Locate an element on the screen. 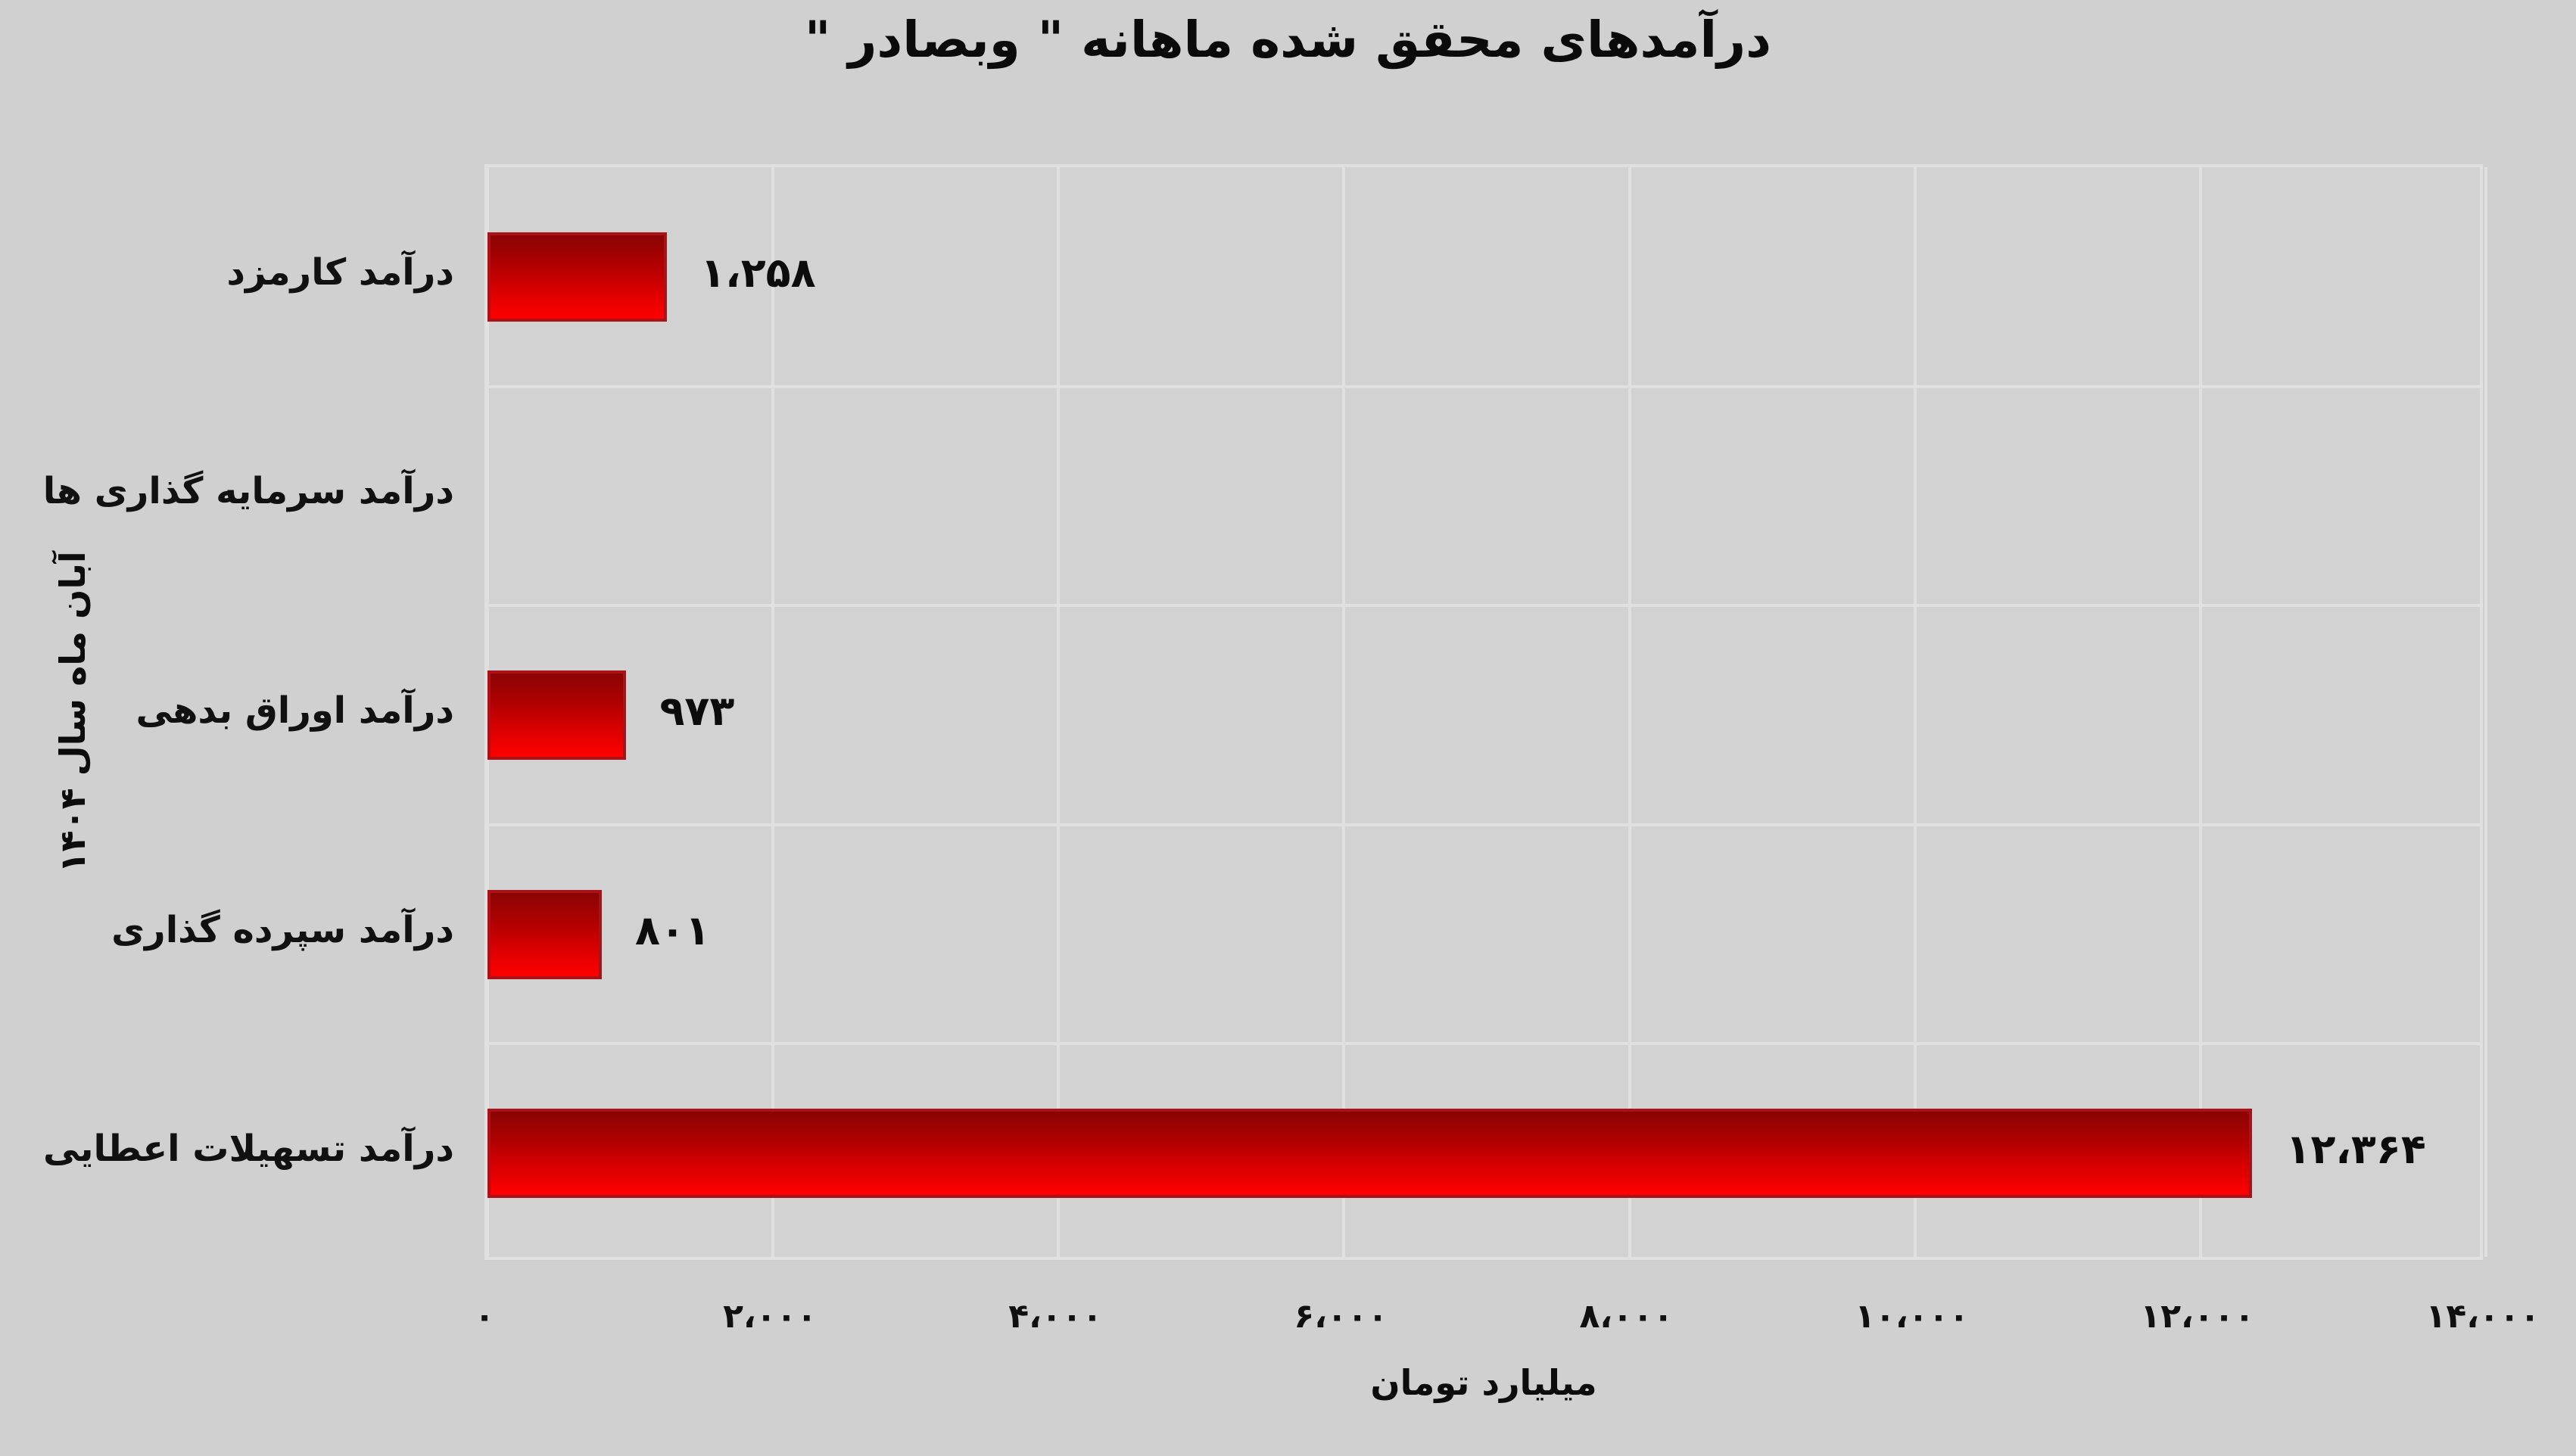 Image resolution: width=2576 pixels, height=1456 pixels. bar-value-label: ۸۰۱ is located at coordinates (672, 930).